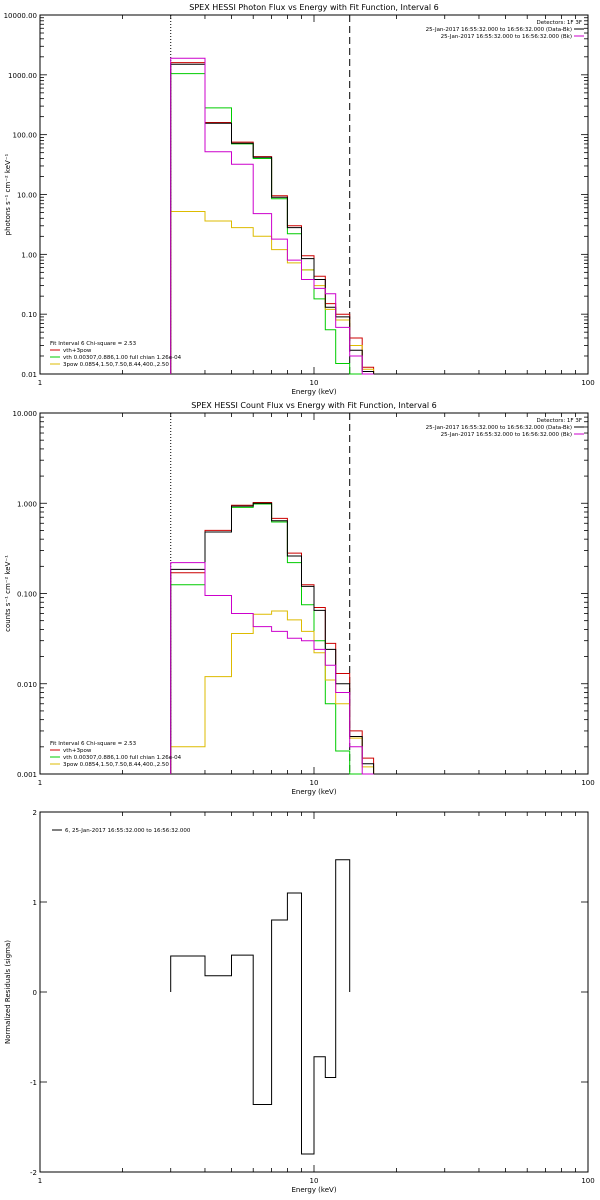  Describe the element at coordinates (22, 76) in the screenshot. I see `y-tick-label: 1000.00` at that location.